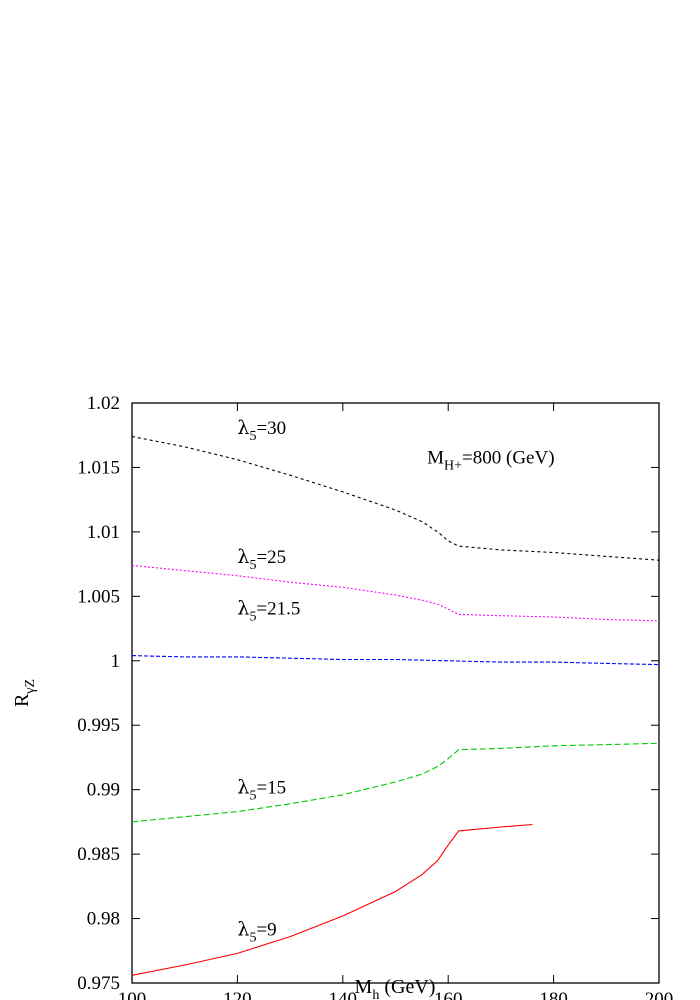  Describe the element at coordinates (98, 725) in the screenshot. I see `y-tick-label: 0.995` at that location.